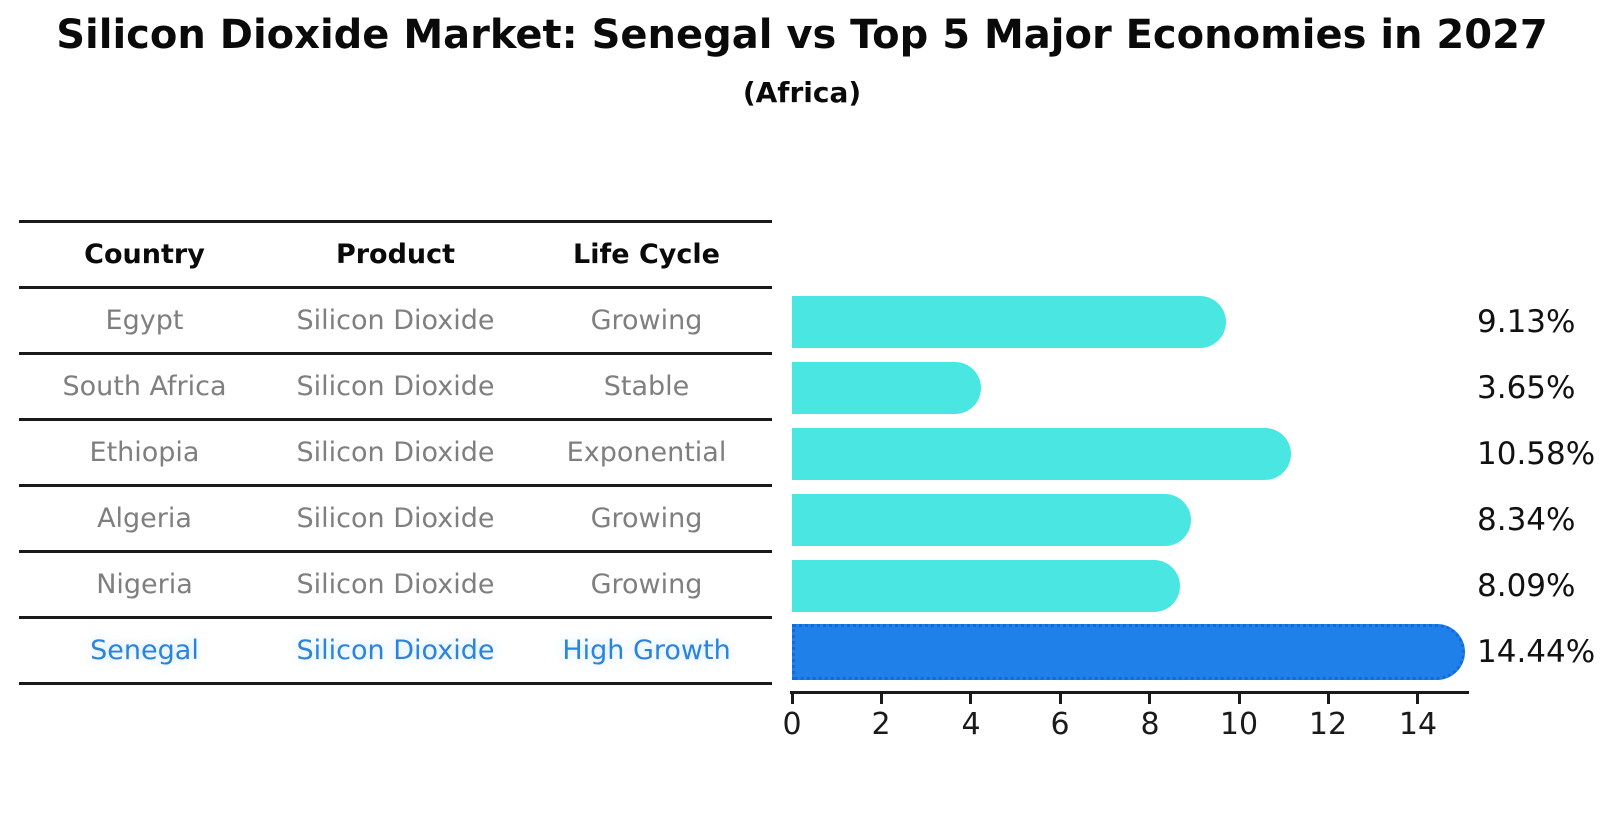 This screenshot has width=1604, height=823. What do you see at coordinates (646, 386) in the screenshot?
I see `life-cycle-cell: Stable` at bounding box center [646, 386].